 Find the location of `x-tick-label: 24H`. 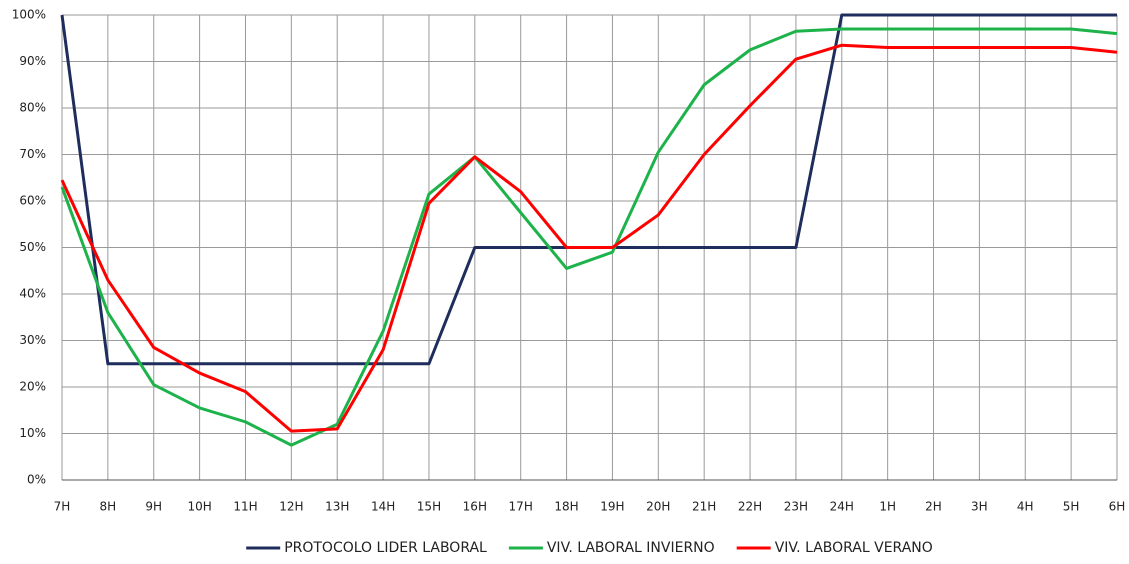

x-tick-label: 24H is located at coordinates (842, 507).